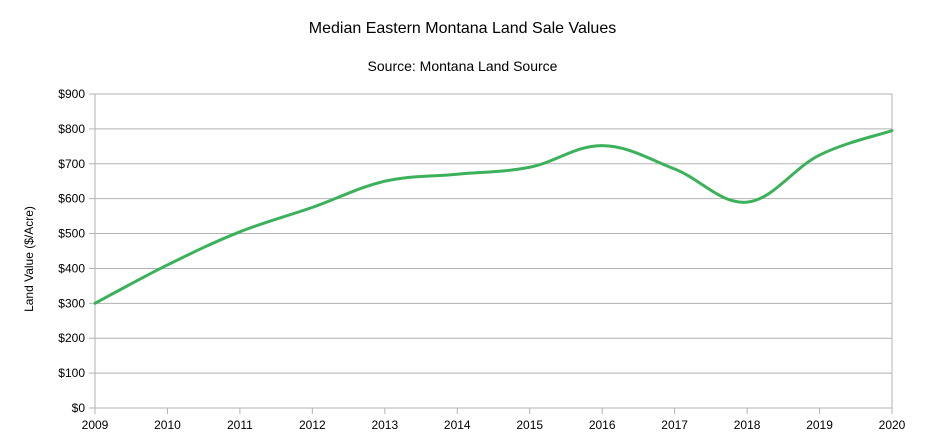 This screenshot has height=442, width=925. Describe the element at coordinates (76, 251) in the screenshot. I see `y-axis: $0 $100 $200 $300 $400 $500 $600 $700 $800 $900` at that location.